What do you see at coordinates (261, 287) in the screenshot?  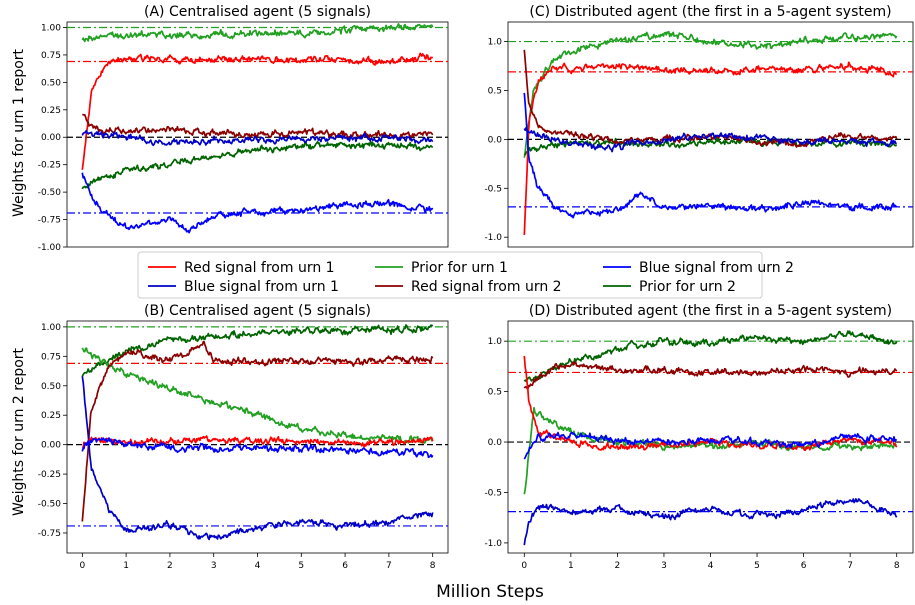 I see `legend-label: Blue signal from urn 1` at bounding box center [261, 287].